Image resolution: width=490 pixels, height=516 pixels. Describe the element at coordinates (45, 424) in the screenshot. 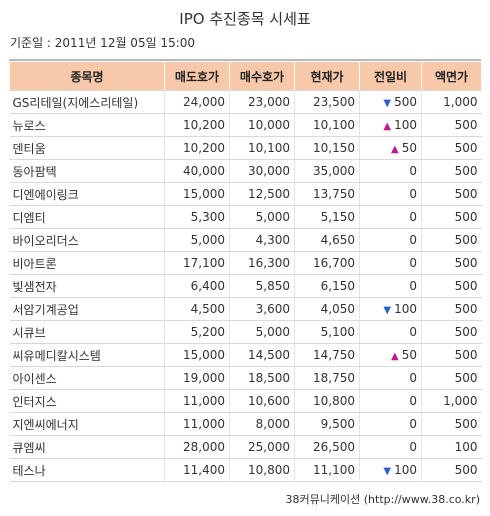

I see `stock-name-value: 지엔씨에너지` at that location.